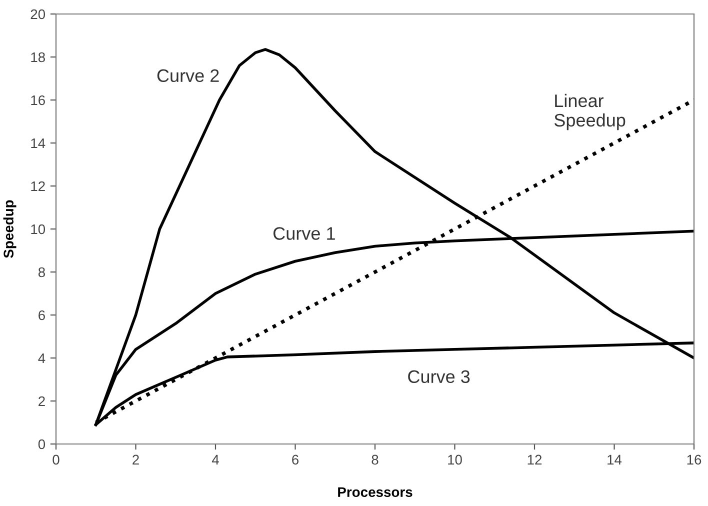 The image size is (708, 506). What do you see at coordinates (42, 358) in the screenshot?
I see `y-tick-label: 4` at bounding box center [42, 358].